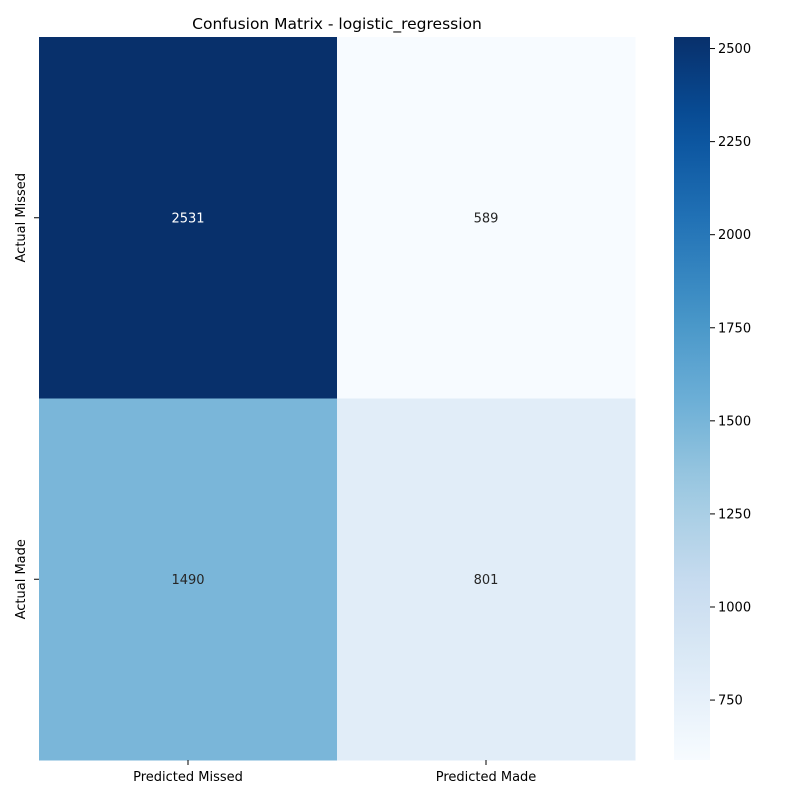 Image resolution: width=800 pixels, height=804 pixels. I want to click on colorbar-tick-label: 750, so click(730, 701).